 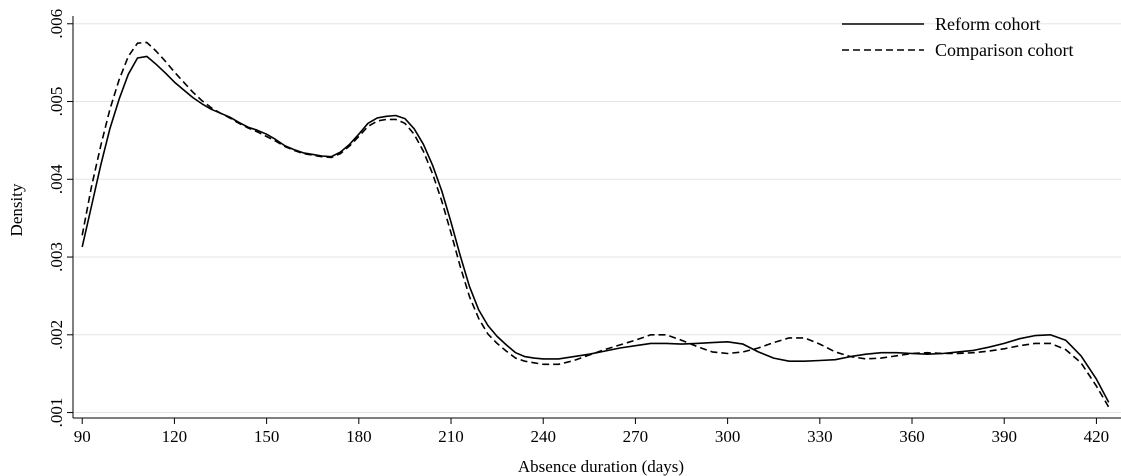 What do you see at coordinates (912, 436) in the screenshot?
I see `x-tick-label: 360` at bounding box center [912, 436].